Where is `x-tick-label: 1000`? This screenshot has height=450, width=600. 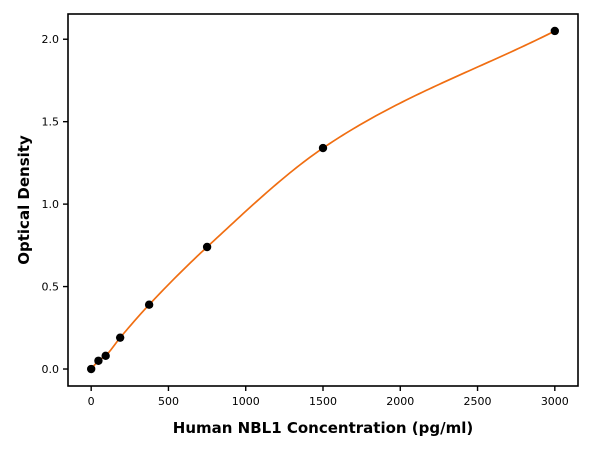 x-tick-label: 1000 is located at coordinates (246, 401).